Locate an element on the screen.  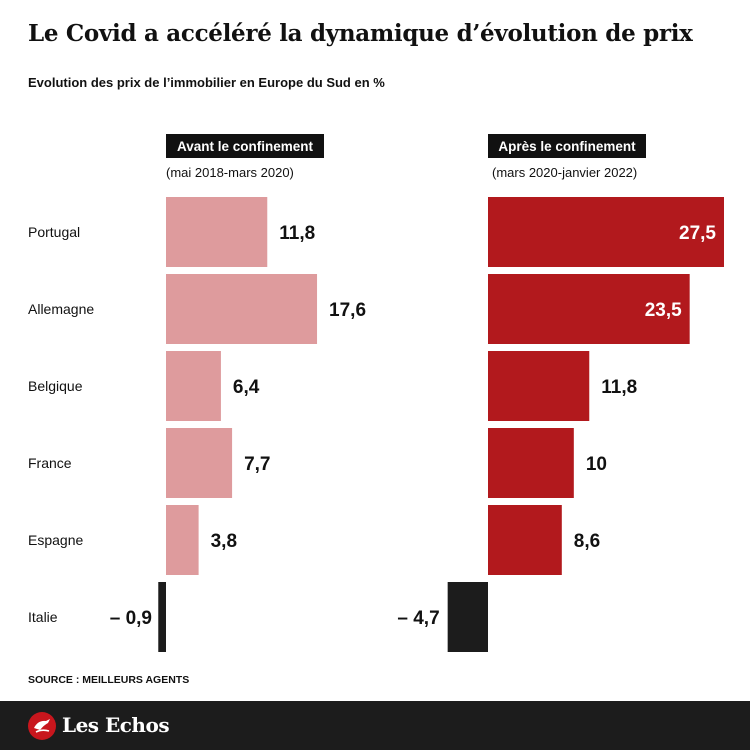
category-label: Portugal is located at coordinates (54, 232).